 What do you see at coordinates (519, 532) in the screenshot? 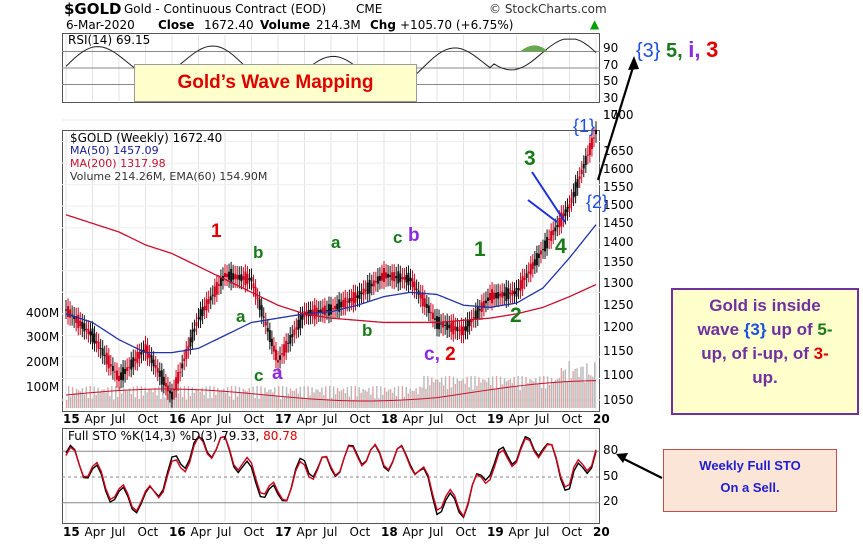
I see `x-tick-label: Apr` at bounding box center [519, 532].